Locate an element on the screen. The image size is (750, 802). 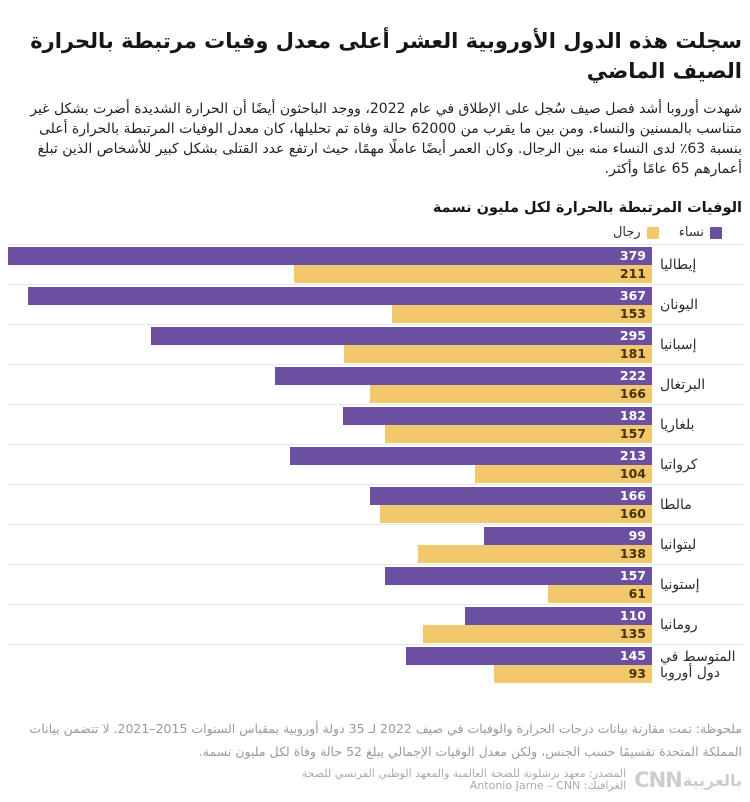
women-value: 213 is located at coordinates (632, 455).